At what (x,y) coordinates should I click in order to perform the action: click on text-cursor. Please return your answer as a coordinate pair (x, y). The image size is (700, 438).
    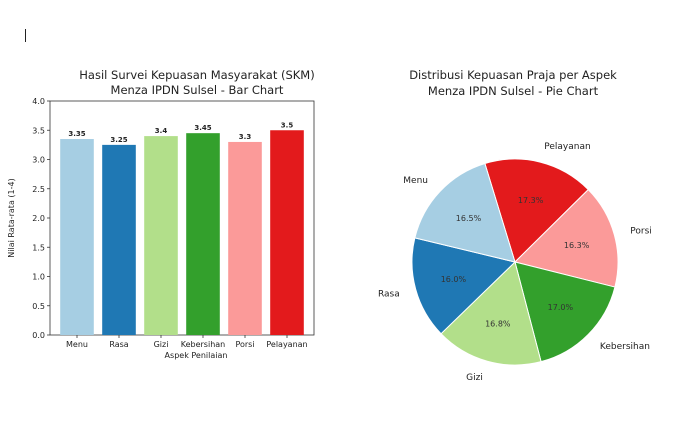
    Looking at the image, I should click on (25, 35).